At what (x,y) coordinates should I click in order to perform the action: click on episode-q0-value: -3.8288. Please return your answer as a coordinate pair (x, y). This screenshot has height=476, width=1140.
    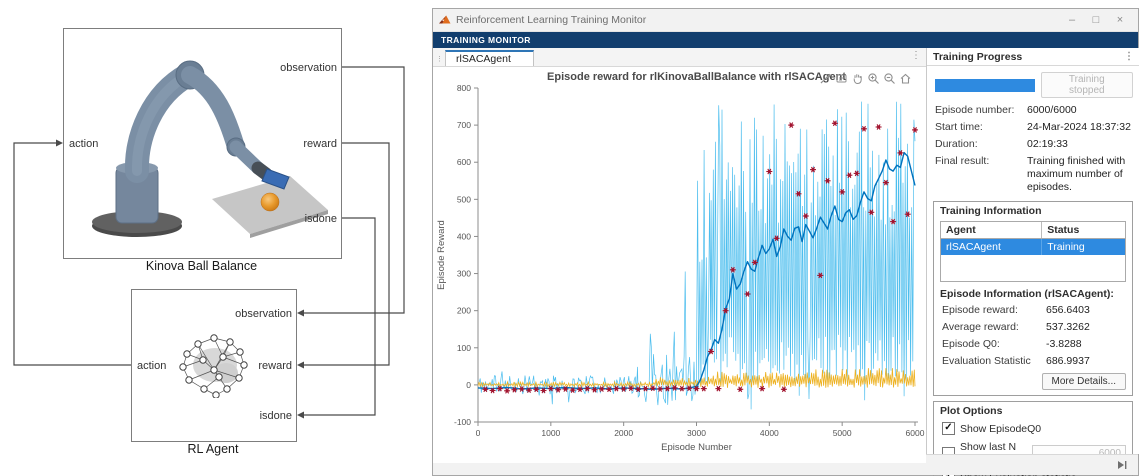
    Looking at the image, I should click on (1064, 344).